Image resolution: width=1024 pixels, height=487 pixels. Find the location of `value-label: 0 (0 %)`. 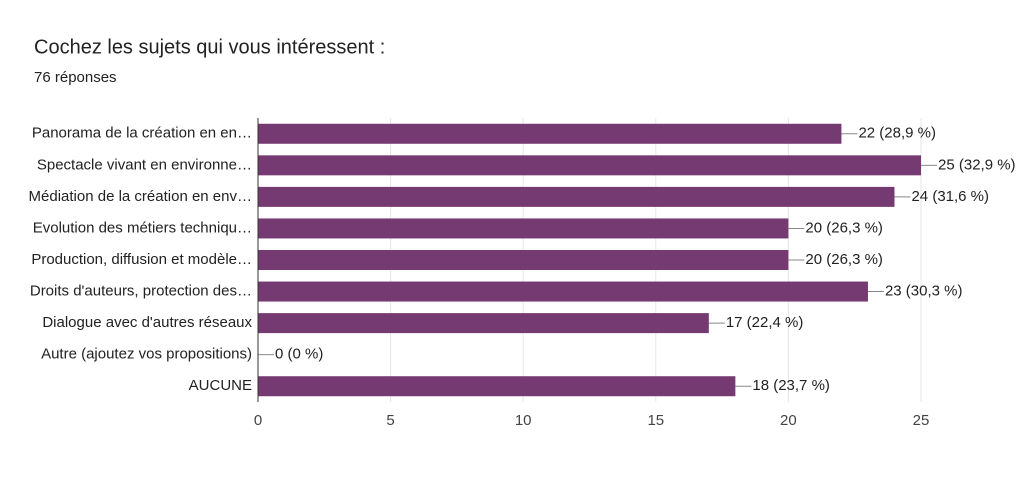

value-label: 0 (0 %) is located at coordinates (299, 354).